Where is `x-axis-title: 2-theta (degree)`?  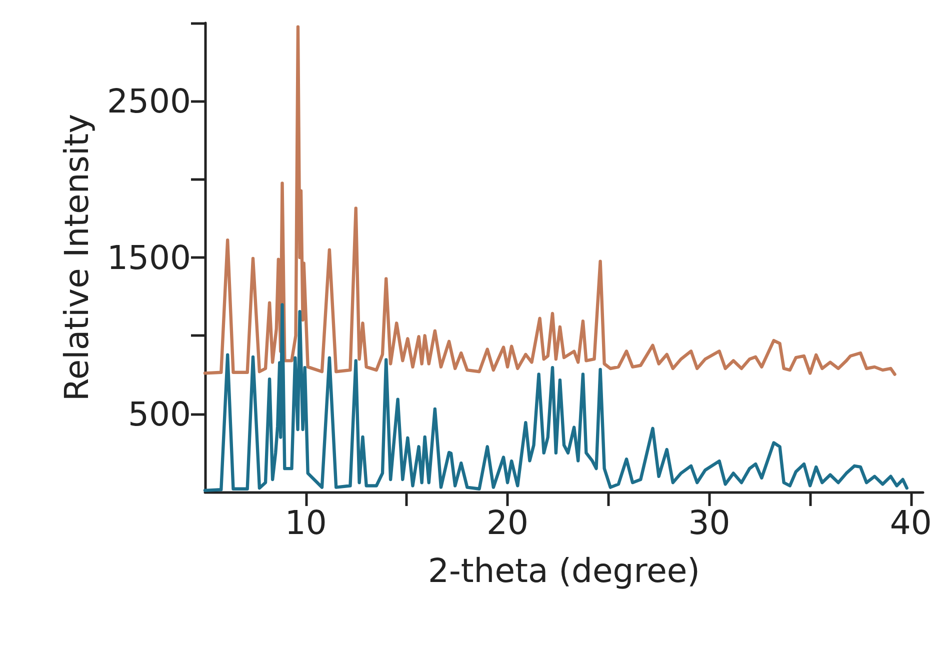 x-axis-title: 2-theta (degree) is located at coordinates (564, 570).